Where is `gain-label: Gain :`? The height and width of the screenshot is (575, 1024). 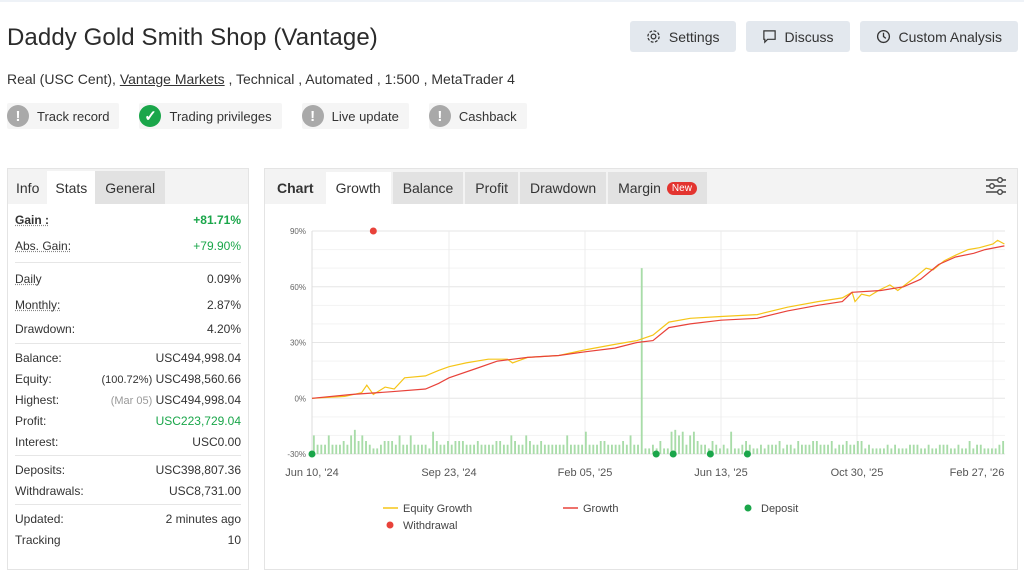
gain-label: Gain : is located at coordinates (32, 220).